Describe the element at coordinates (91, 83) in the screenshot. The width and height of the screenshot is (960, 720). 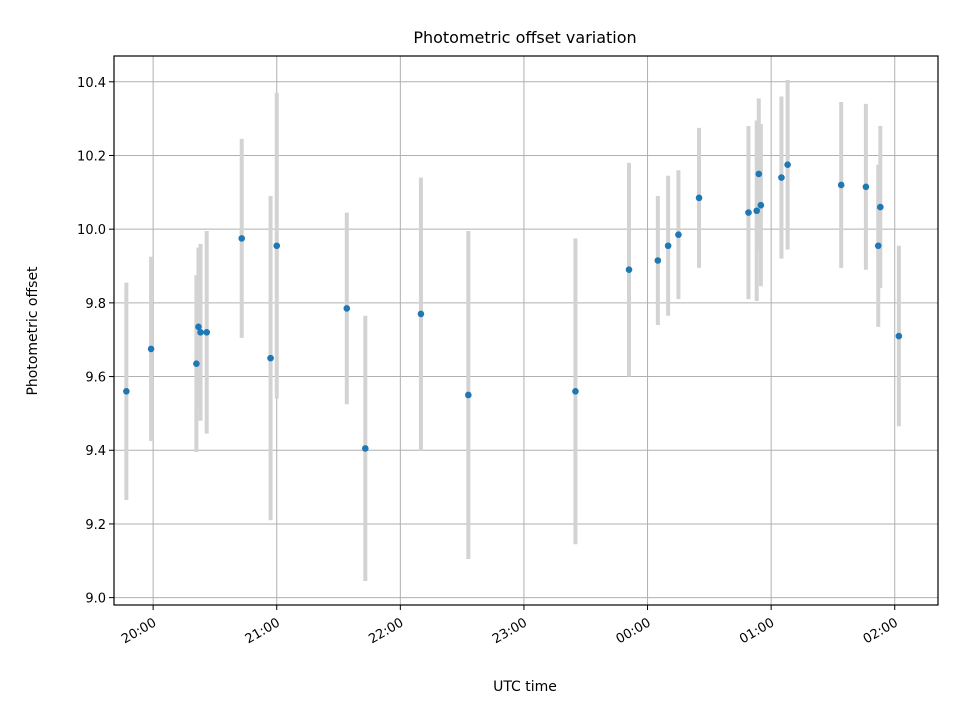
I see `y-tick-label: 10.4` at that location.